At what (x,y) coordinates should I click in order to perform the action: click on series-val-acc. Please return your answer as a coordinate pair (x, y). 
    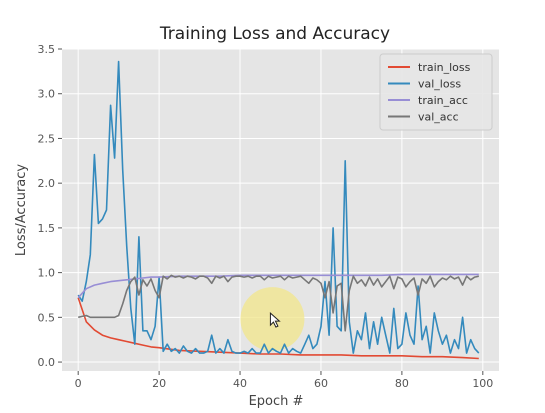
    Looking at the image, I should click on (278, 303).